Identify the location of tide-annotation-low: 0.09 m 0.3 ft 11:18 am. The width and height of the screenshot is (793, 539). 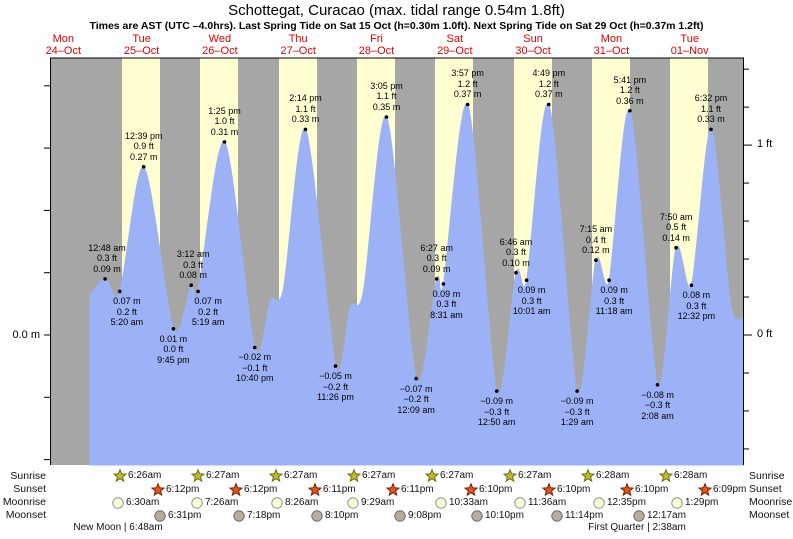
(614, 301).